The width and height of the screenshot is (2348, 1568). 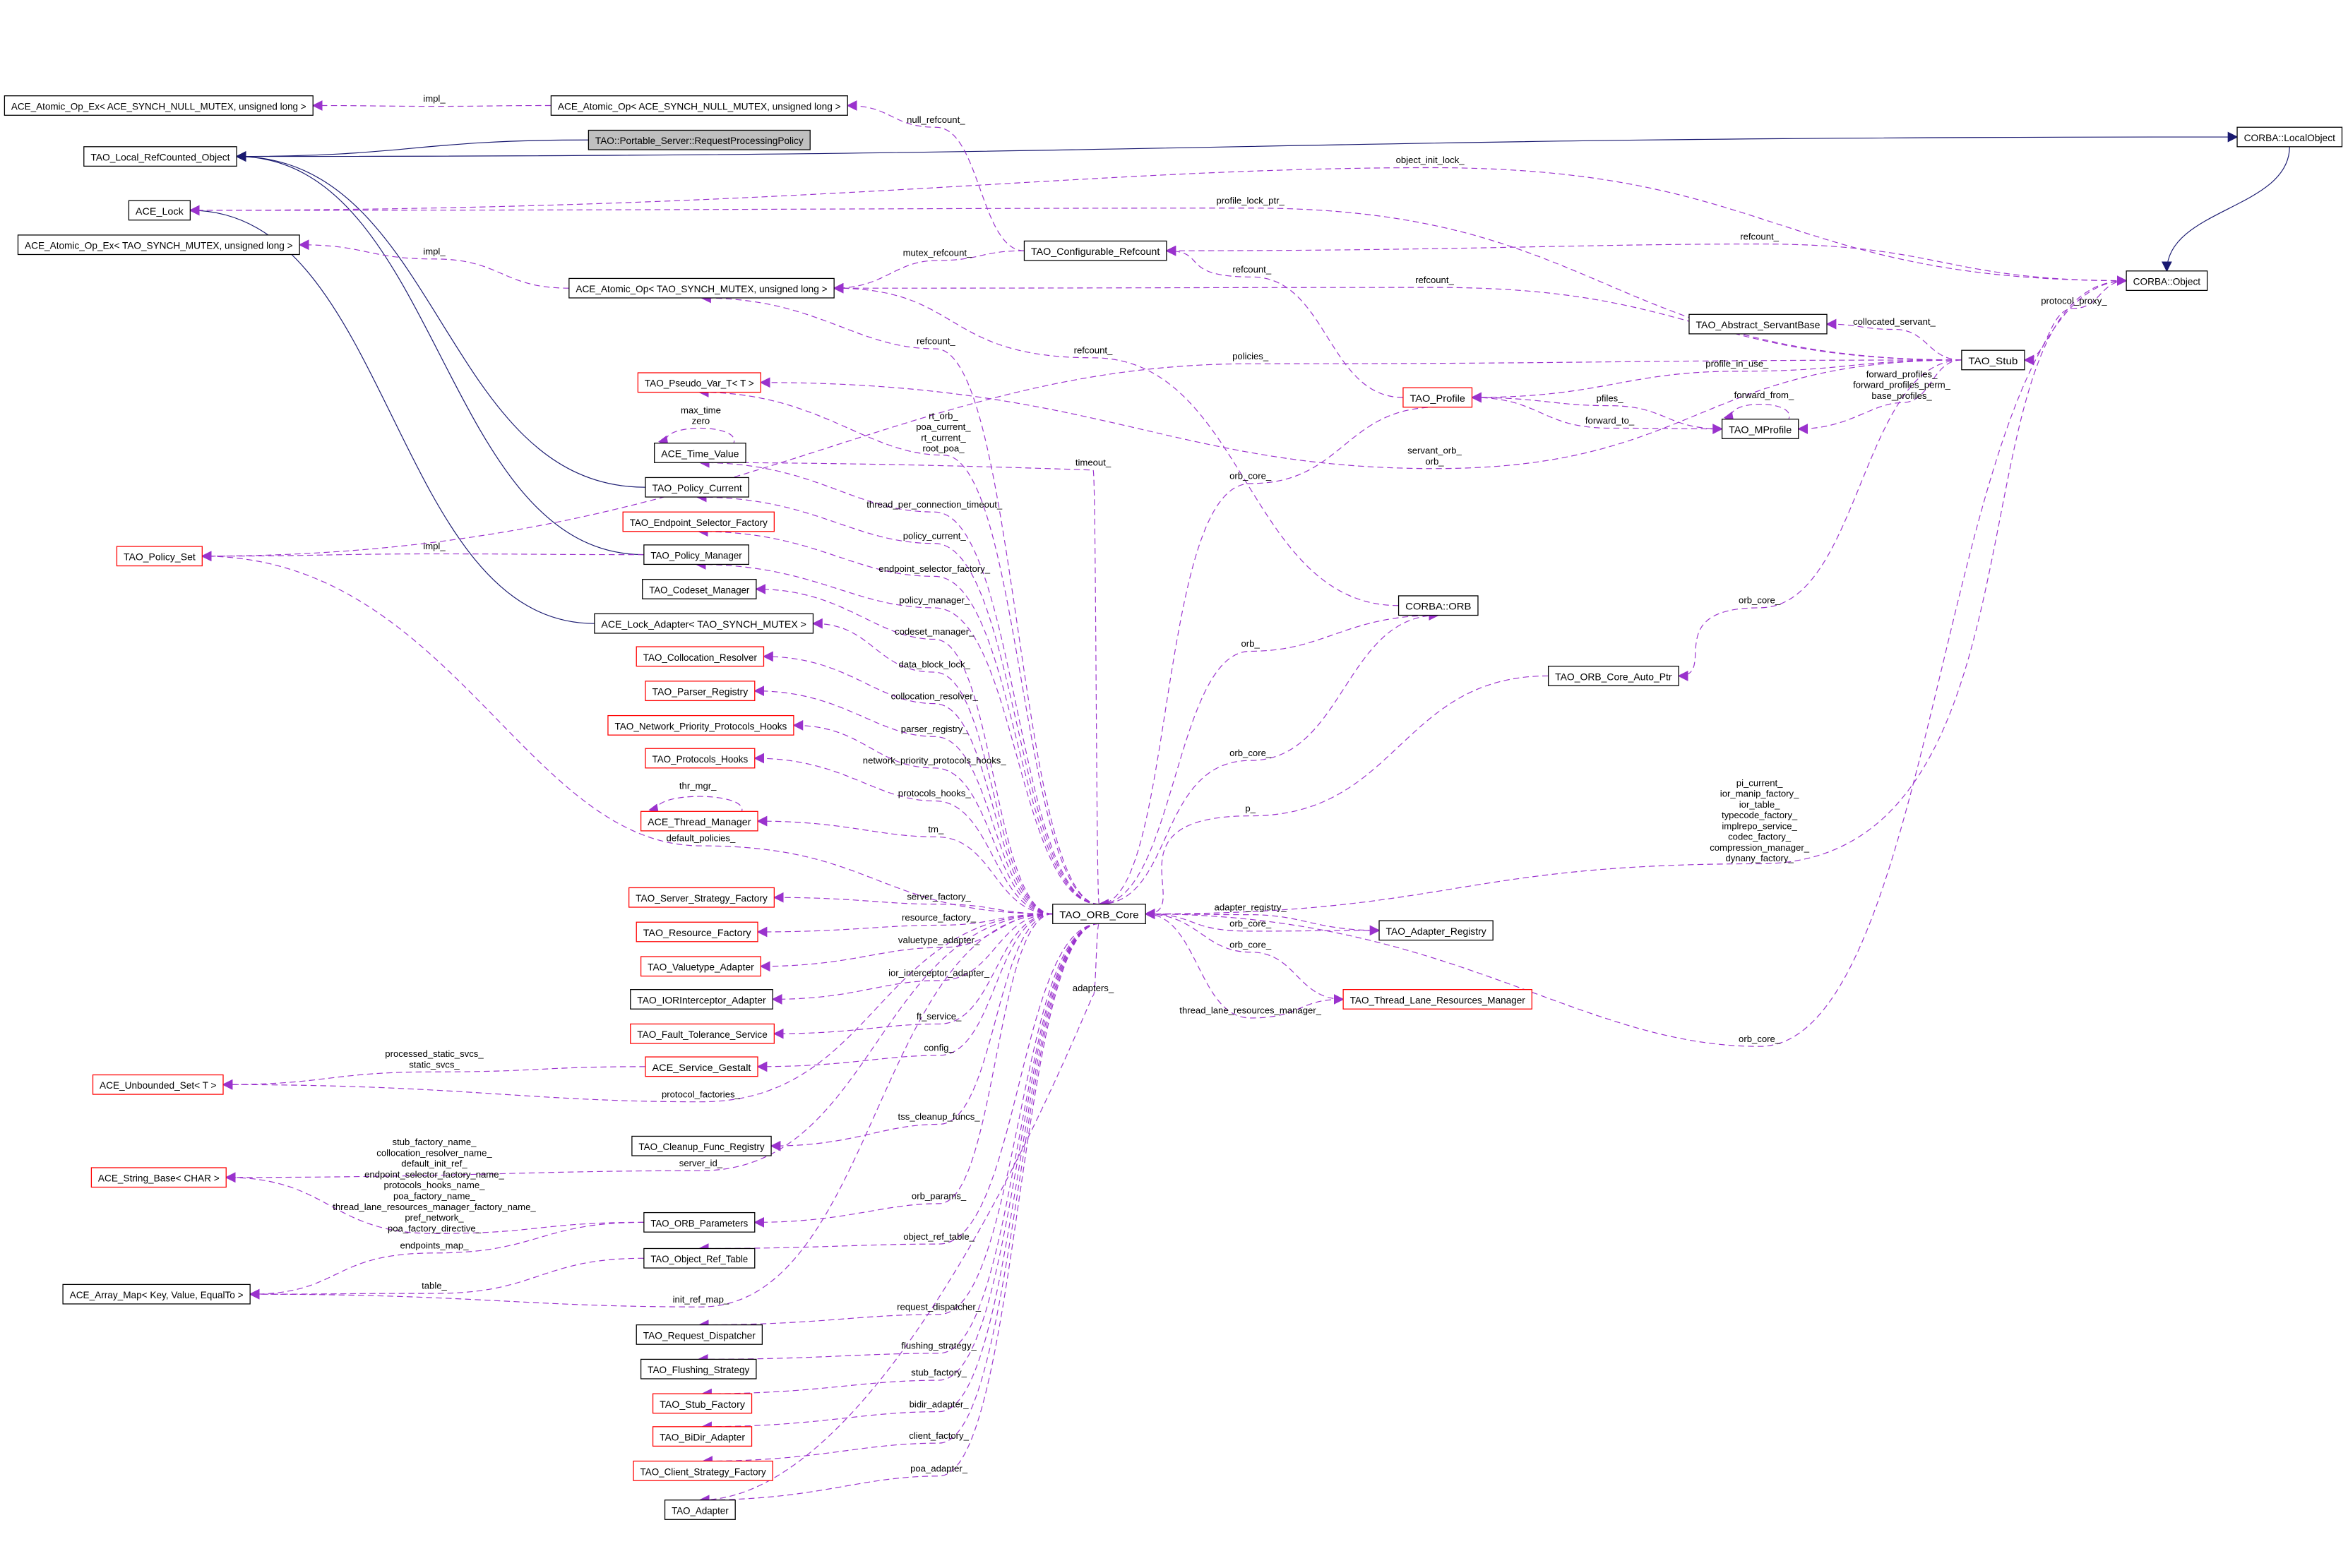 I want to click on edge-label: config_, so click(x=939, y=1048).